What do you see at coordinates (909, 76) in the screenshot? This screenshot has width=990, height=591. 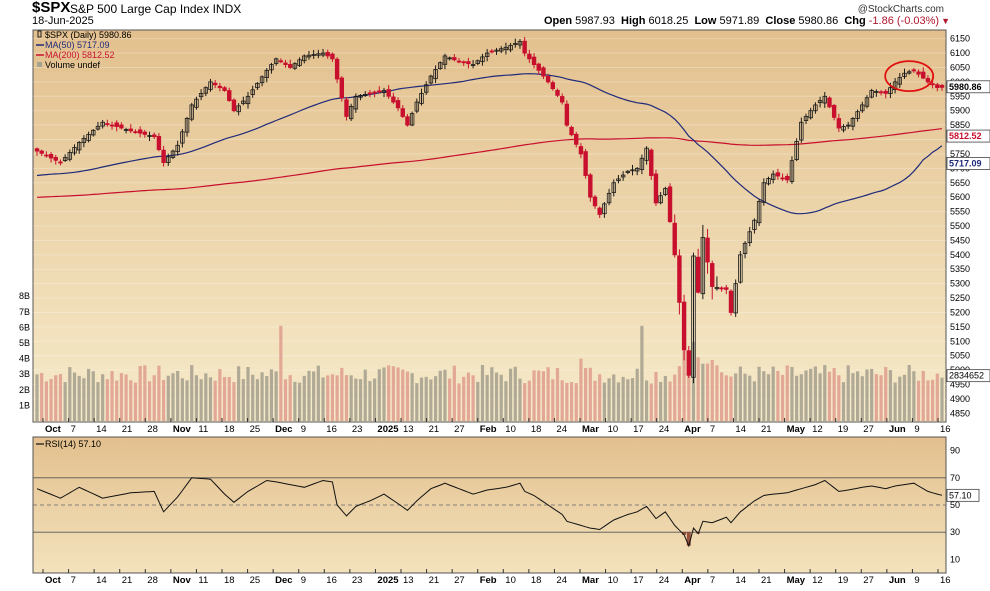 I see `highlight-circle` at bounding box center [909, 76].